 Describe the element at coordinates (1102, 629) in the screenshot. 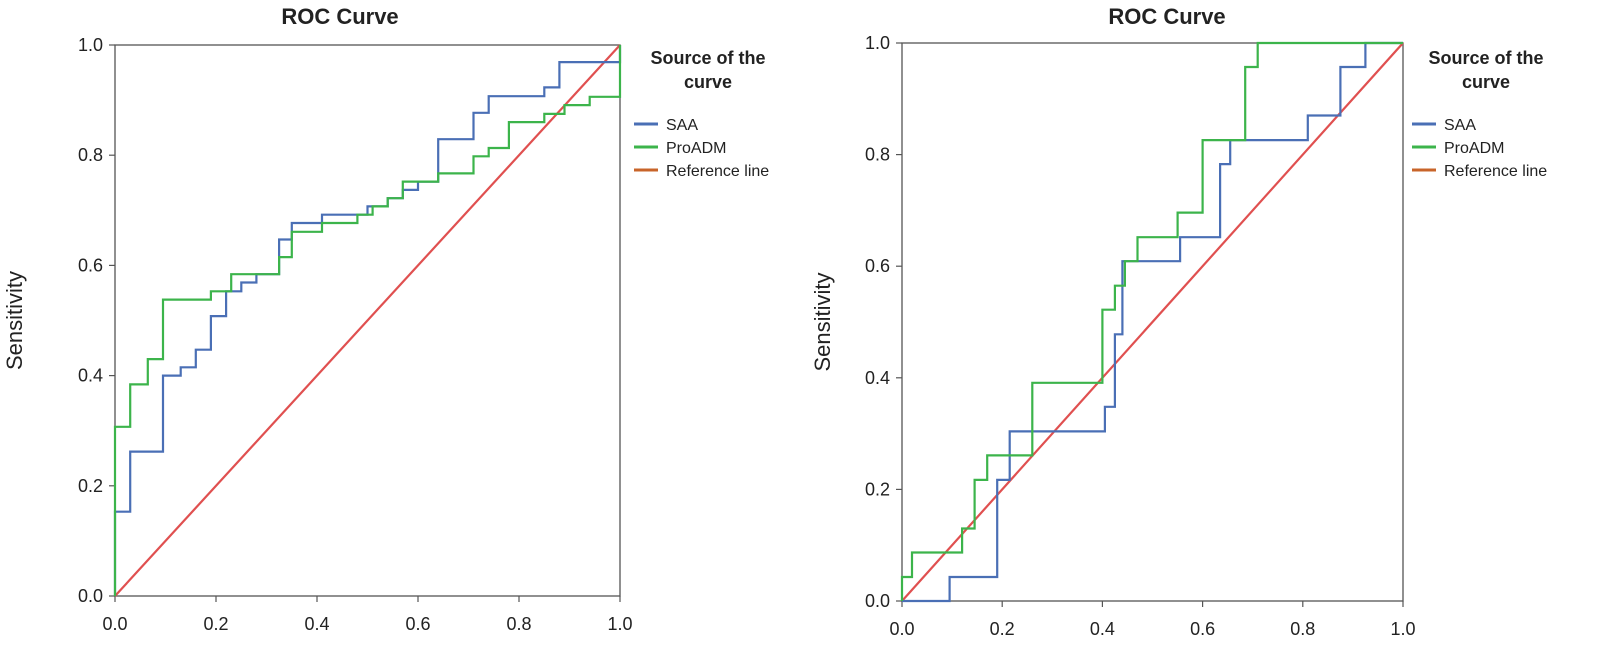

I see `right-x-tick-label: 0.4` at that location.